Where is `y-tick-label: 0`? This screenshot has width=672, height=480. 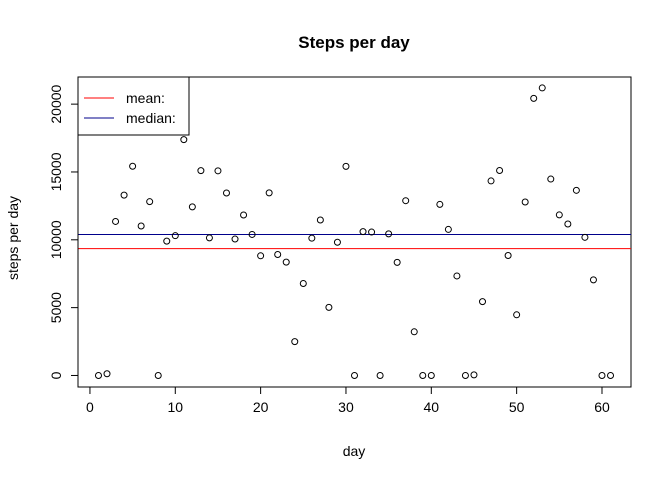
y-tick-label: 0 is located at coordinates (56, 375).